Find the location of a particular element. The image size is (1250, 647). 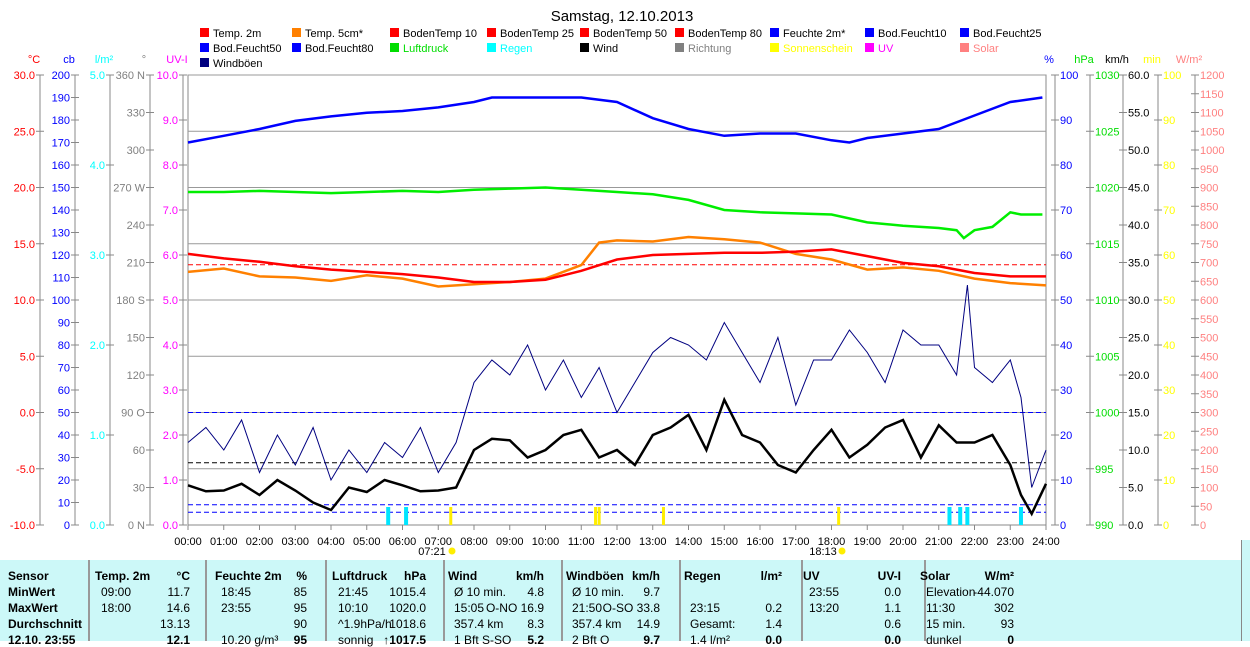

legend-label: Regen is located at coordinates (516, 49).